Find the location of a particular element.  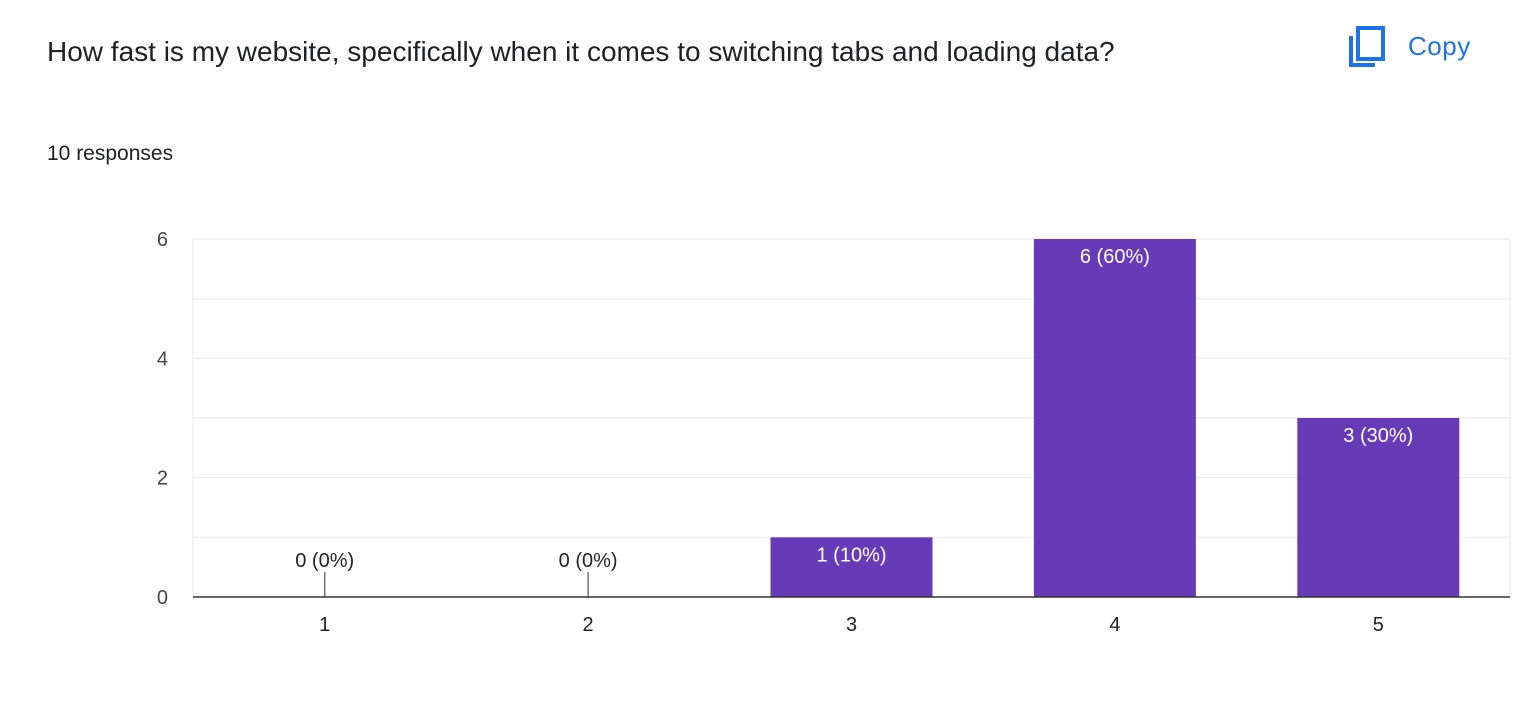

y-axis-ticks: 0 2 4 6 is located at coordinates (162, 419).